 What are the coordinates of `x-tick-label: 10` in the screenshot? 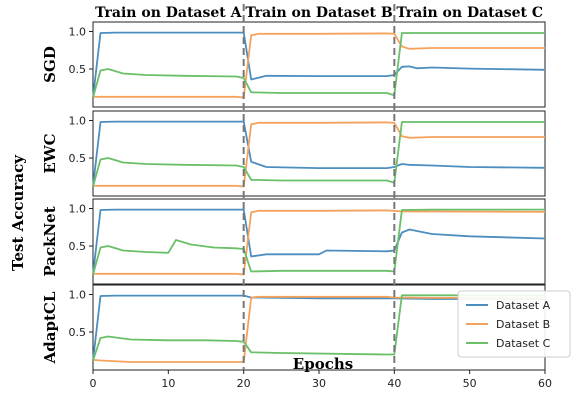 It's located at (168, 383).